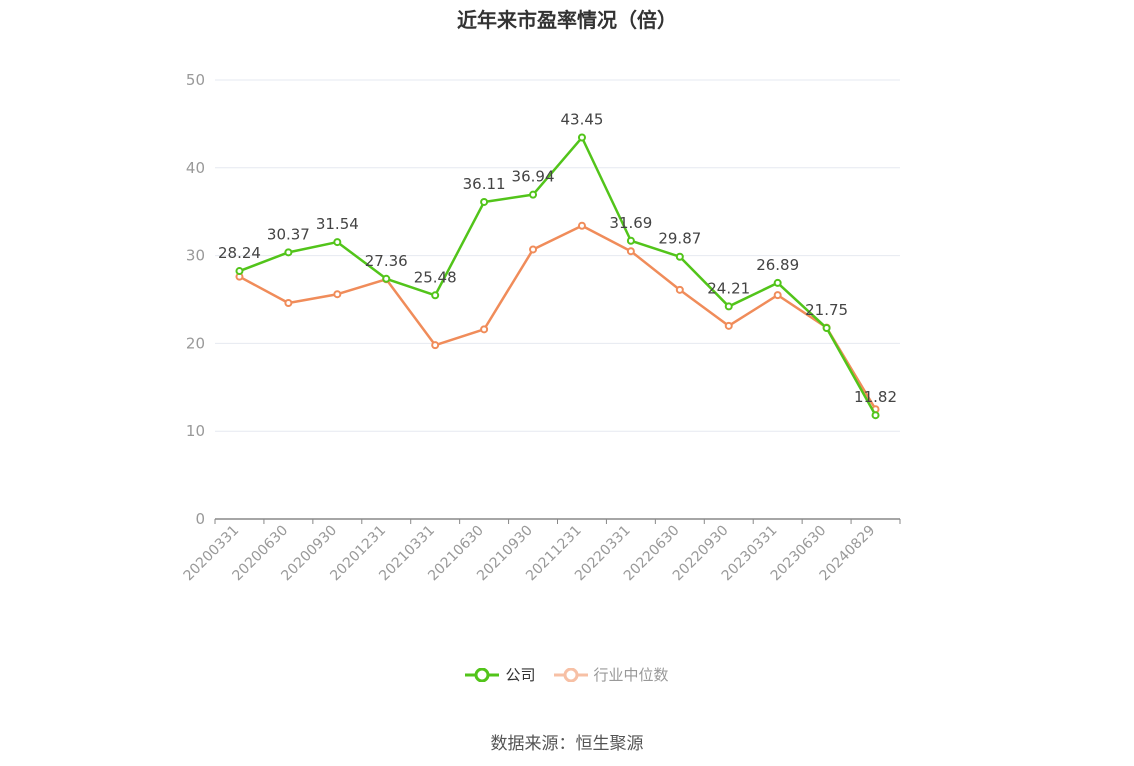 The image size is (1134, 766). I want to click on data-label: 43.45, so click(581, 120).